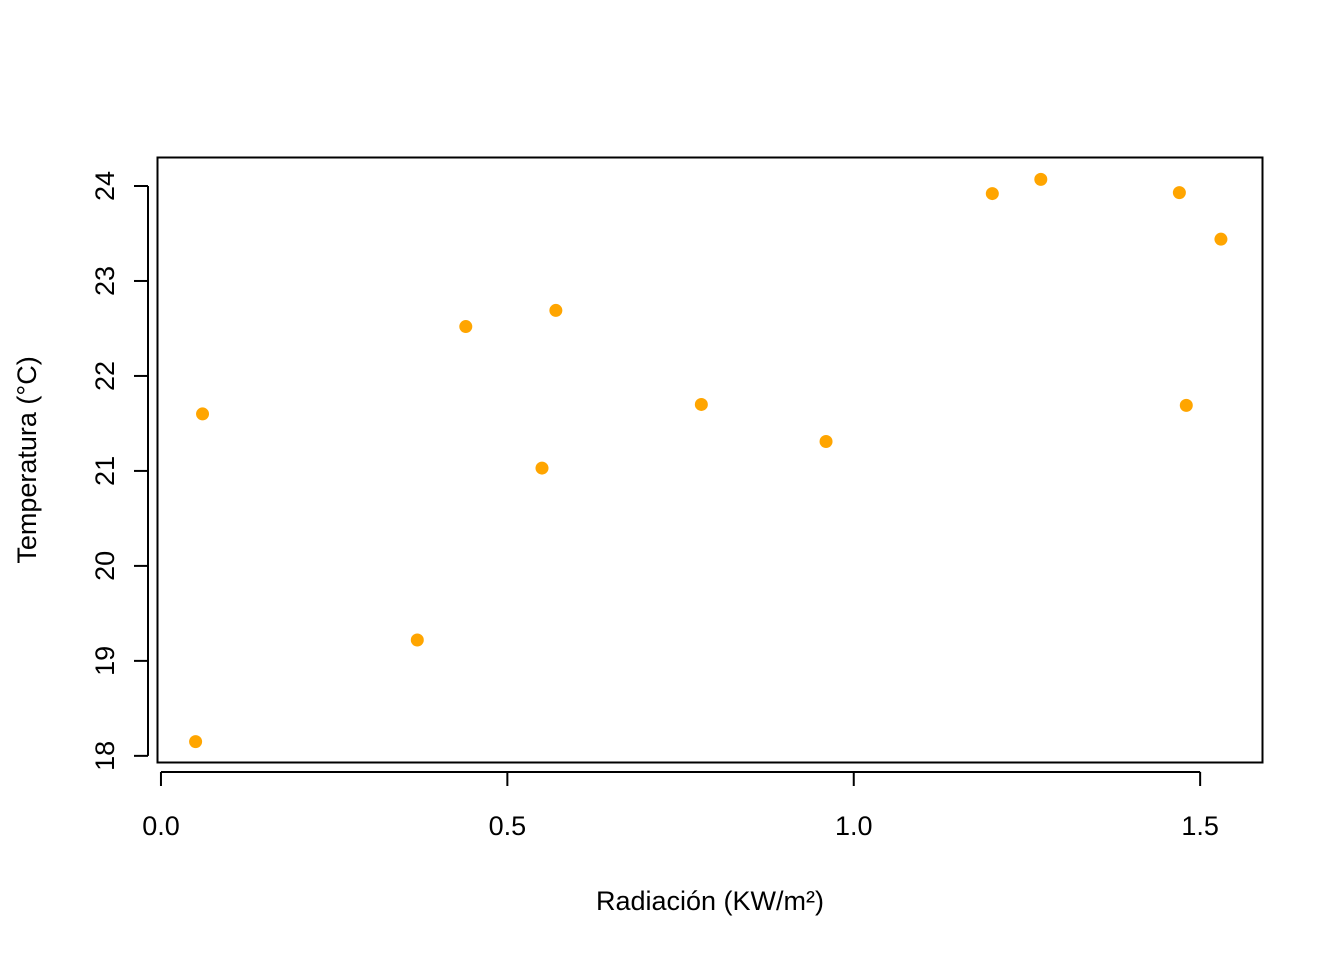  What do you see at coordinates (105, 186) in the screenshot?
I see `y-tick-label: 24` at bounding box center [105, 186].